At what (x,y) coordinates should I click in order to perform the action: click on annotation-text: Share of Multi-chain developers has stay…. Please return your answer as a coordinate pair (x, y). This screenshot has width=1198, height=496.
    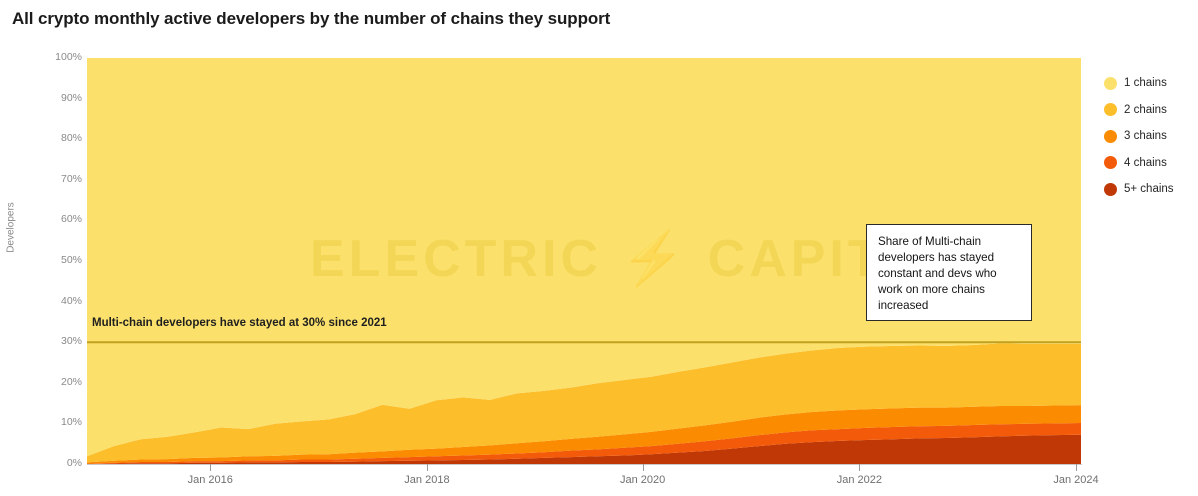
    Looking at the image, I should click on (937, 273).